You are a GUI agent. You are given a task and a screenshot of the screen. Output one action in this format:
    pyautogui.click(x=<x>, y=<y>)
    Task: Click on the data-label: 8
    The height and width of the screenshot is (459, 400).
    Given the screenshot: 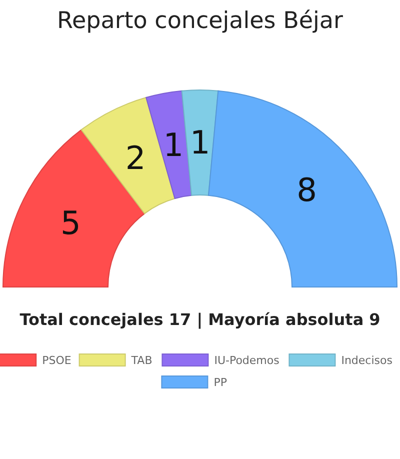 What is the action you would take?
    pyautogui.click(x=306, y=189)
    